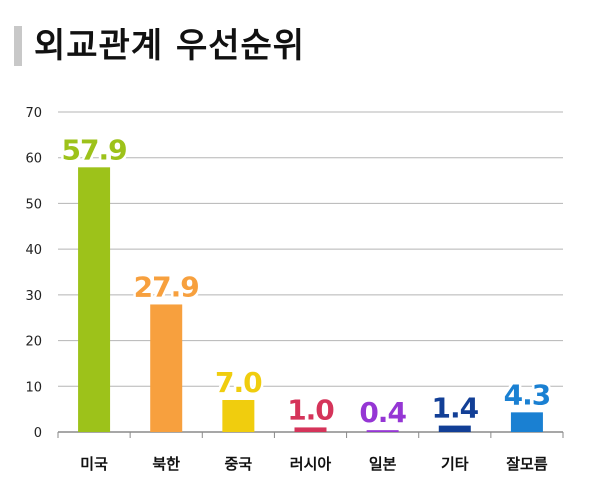  I want to click on chart-title-container: 외교관계 우선순위, so click(159, 46).